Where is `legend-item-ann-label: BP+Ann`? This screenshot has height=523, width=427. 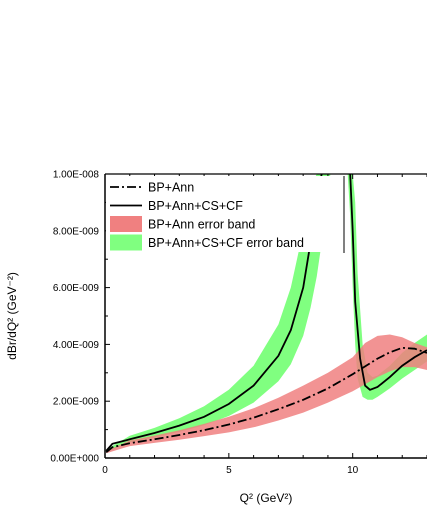 legend-item-ann-label: BP+Ann is located at coordinates (171, 188).